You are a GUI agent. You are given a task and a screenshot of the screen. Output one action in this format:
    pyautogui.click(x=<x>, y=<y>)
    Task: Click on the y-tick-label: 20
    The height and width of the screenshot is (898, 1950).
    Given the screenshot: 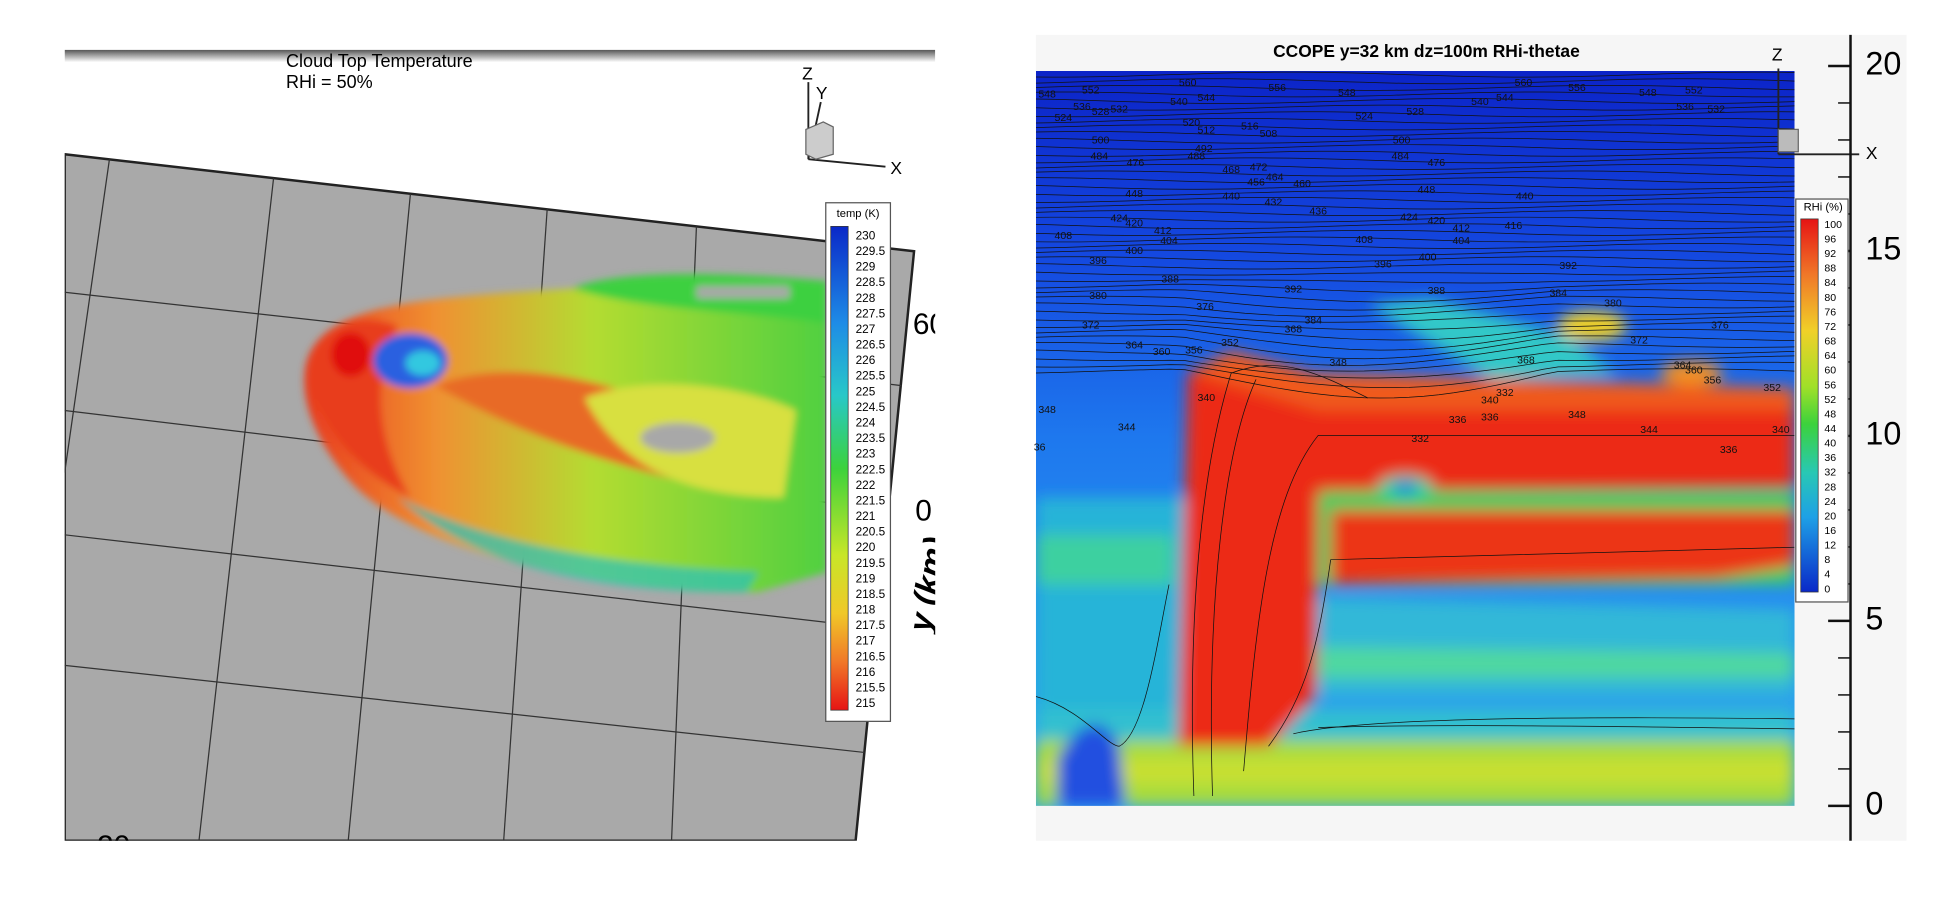 What is the action you would take?
    pyautogui.click(x=1883, y=64)
    